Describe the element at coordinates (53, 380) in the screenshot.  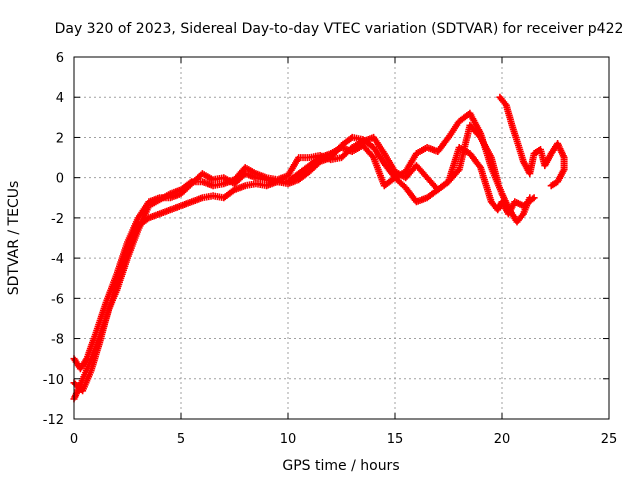
I see `y-tick-label: -10` at that location.